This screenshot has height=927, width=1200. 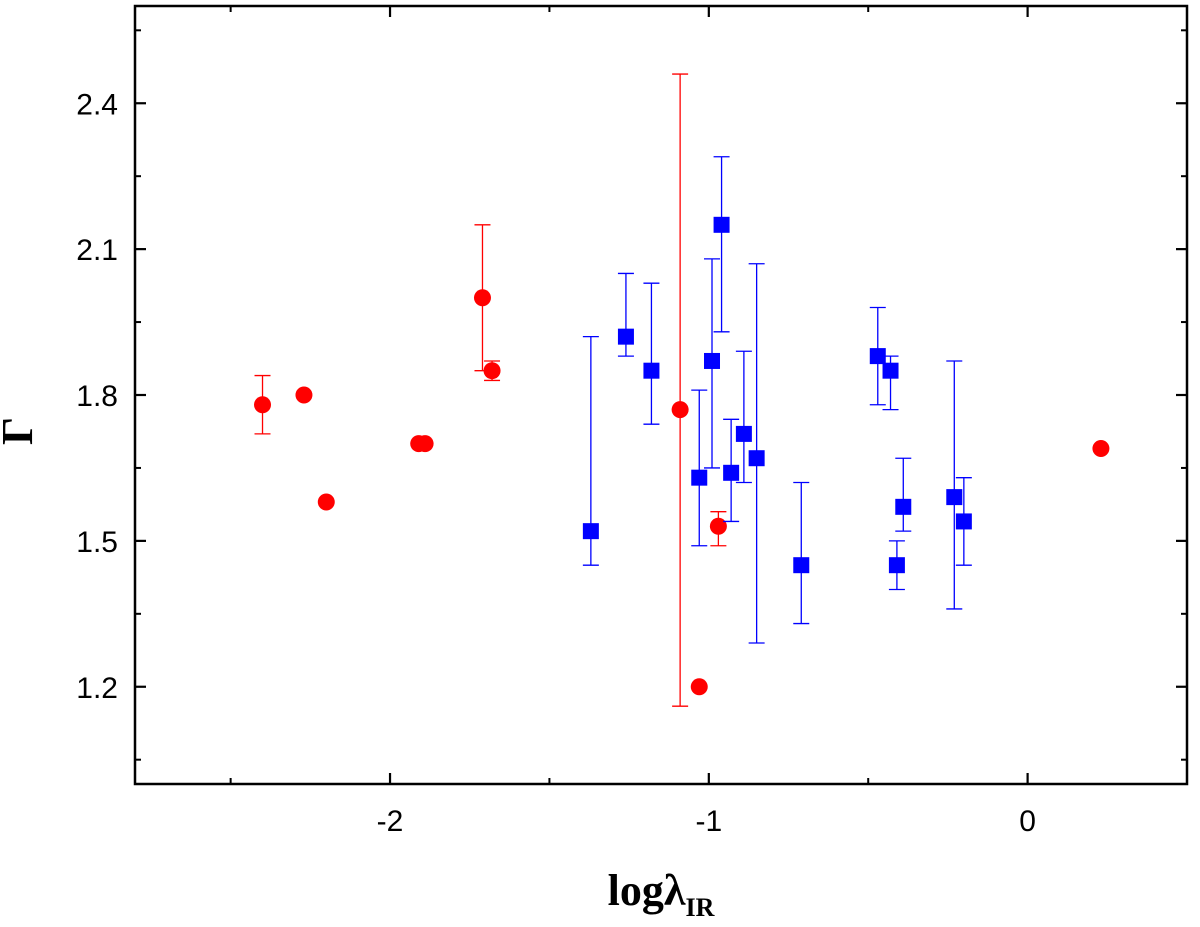 What do you see at coordinates (390, 821) in the screenshot?
I see `x-tick-label: -2` at bounding box center [390, 821].